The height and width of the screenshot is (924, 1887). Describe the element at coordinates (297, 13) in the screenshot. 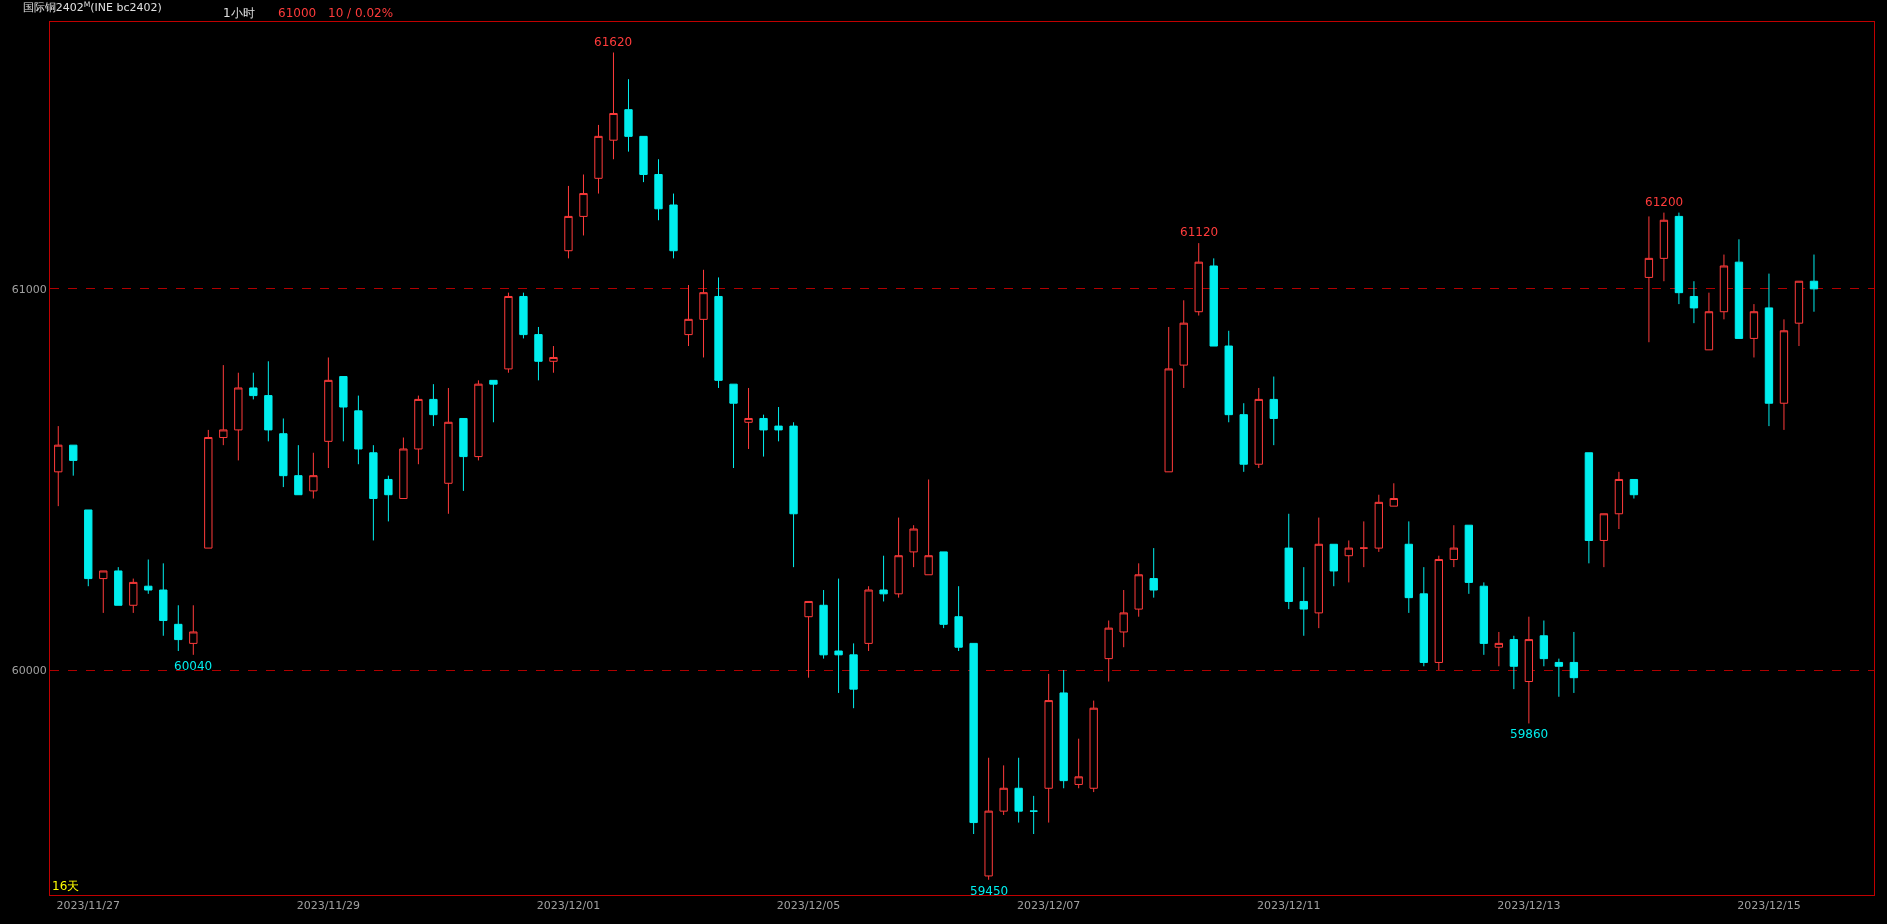

I see `text: 61000` at that location.